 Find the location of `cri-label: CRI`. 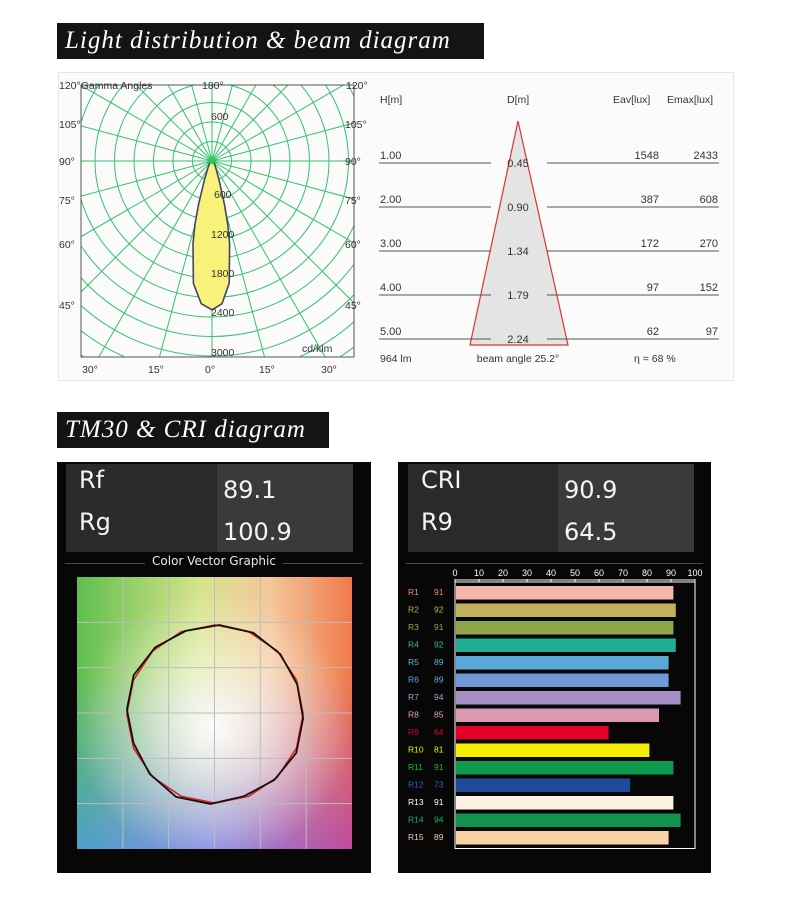

cri-label: CRI is located at coordinates (441, 480).